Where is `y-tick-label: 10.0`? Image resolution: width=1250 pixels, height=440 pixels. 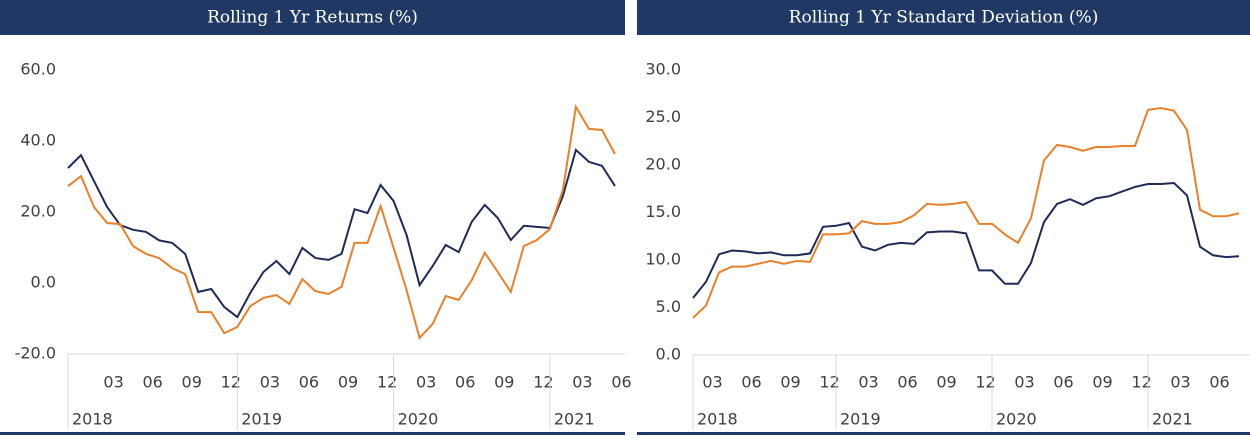 y-tick-label: 10.0 is located at coordinates (663, 259).